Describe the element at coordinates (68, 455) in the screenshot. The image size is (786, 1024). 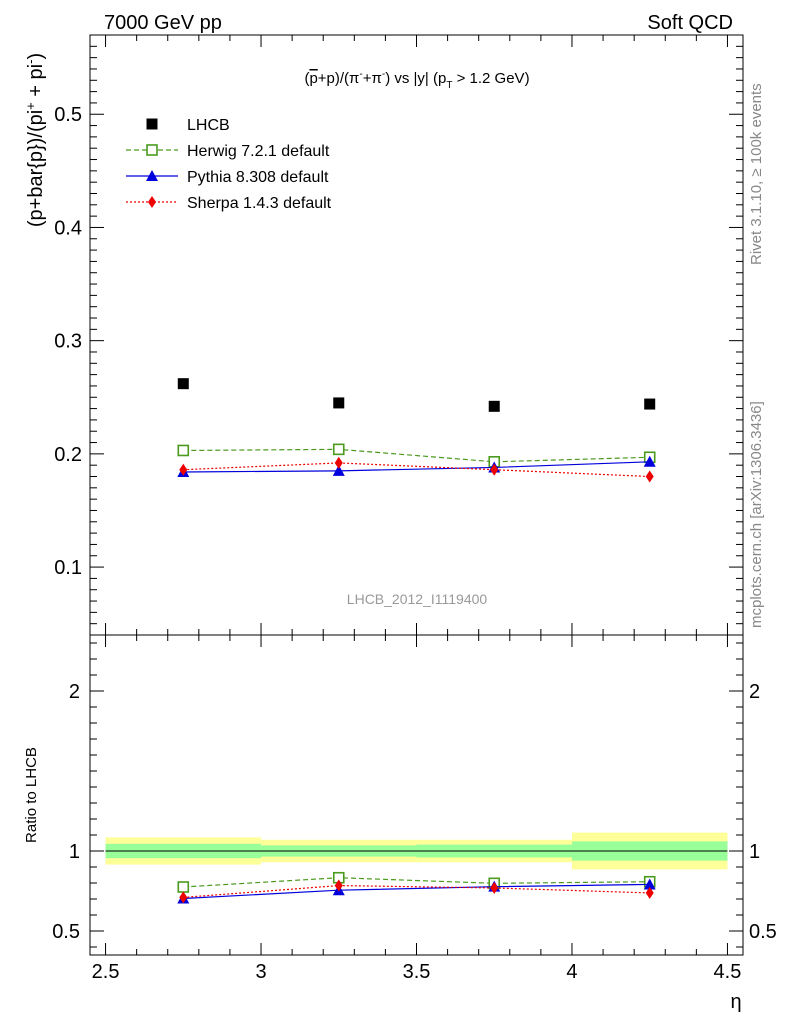
I see `y-tick-label: 0.2` at that location.